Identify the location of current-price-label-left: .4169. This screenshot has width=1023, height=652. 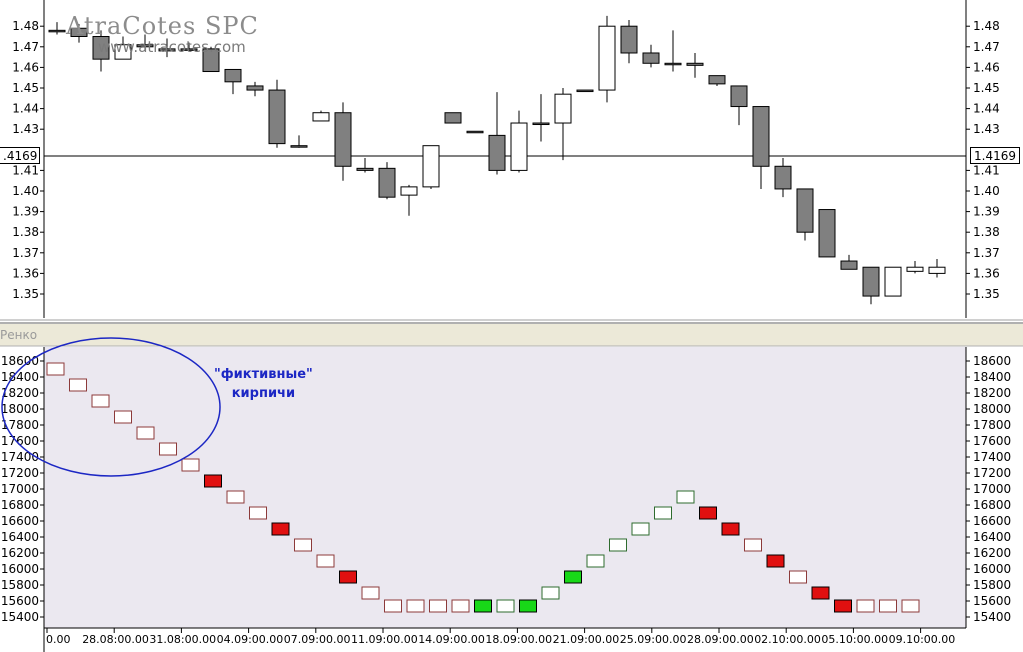
(20, 155).